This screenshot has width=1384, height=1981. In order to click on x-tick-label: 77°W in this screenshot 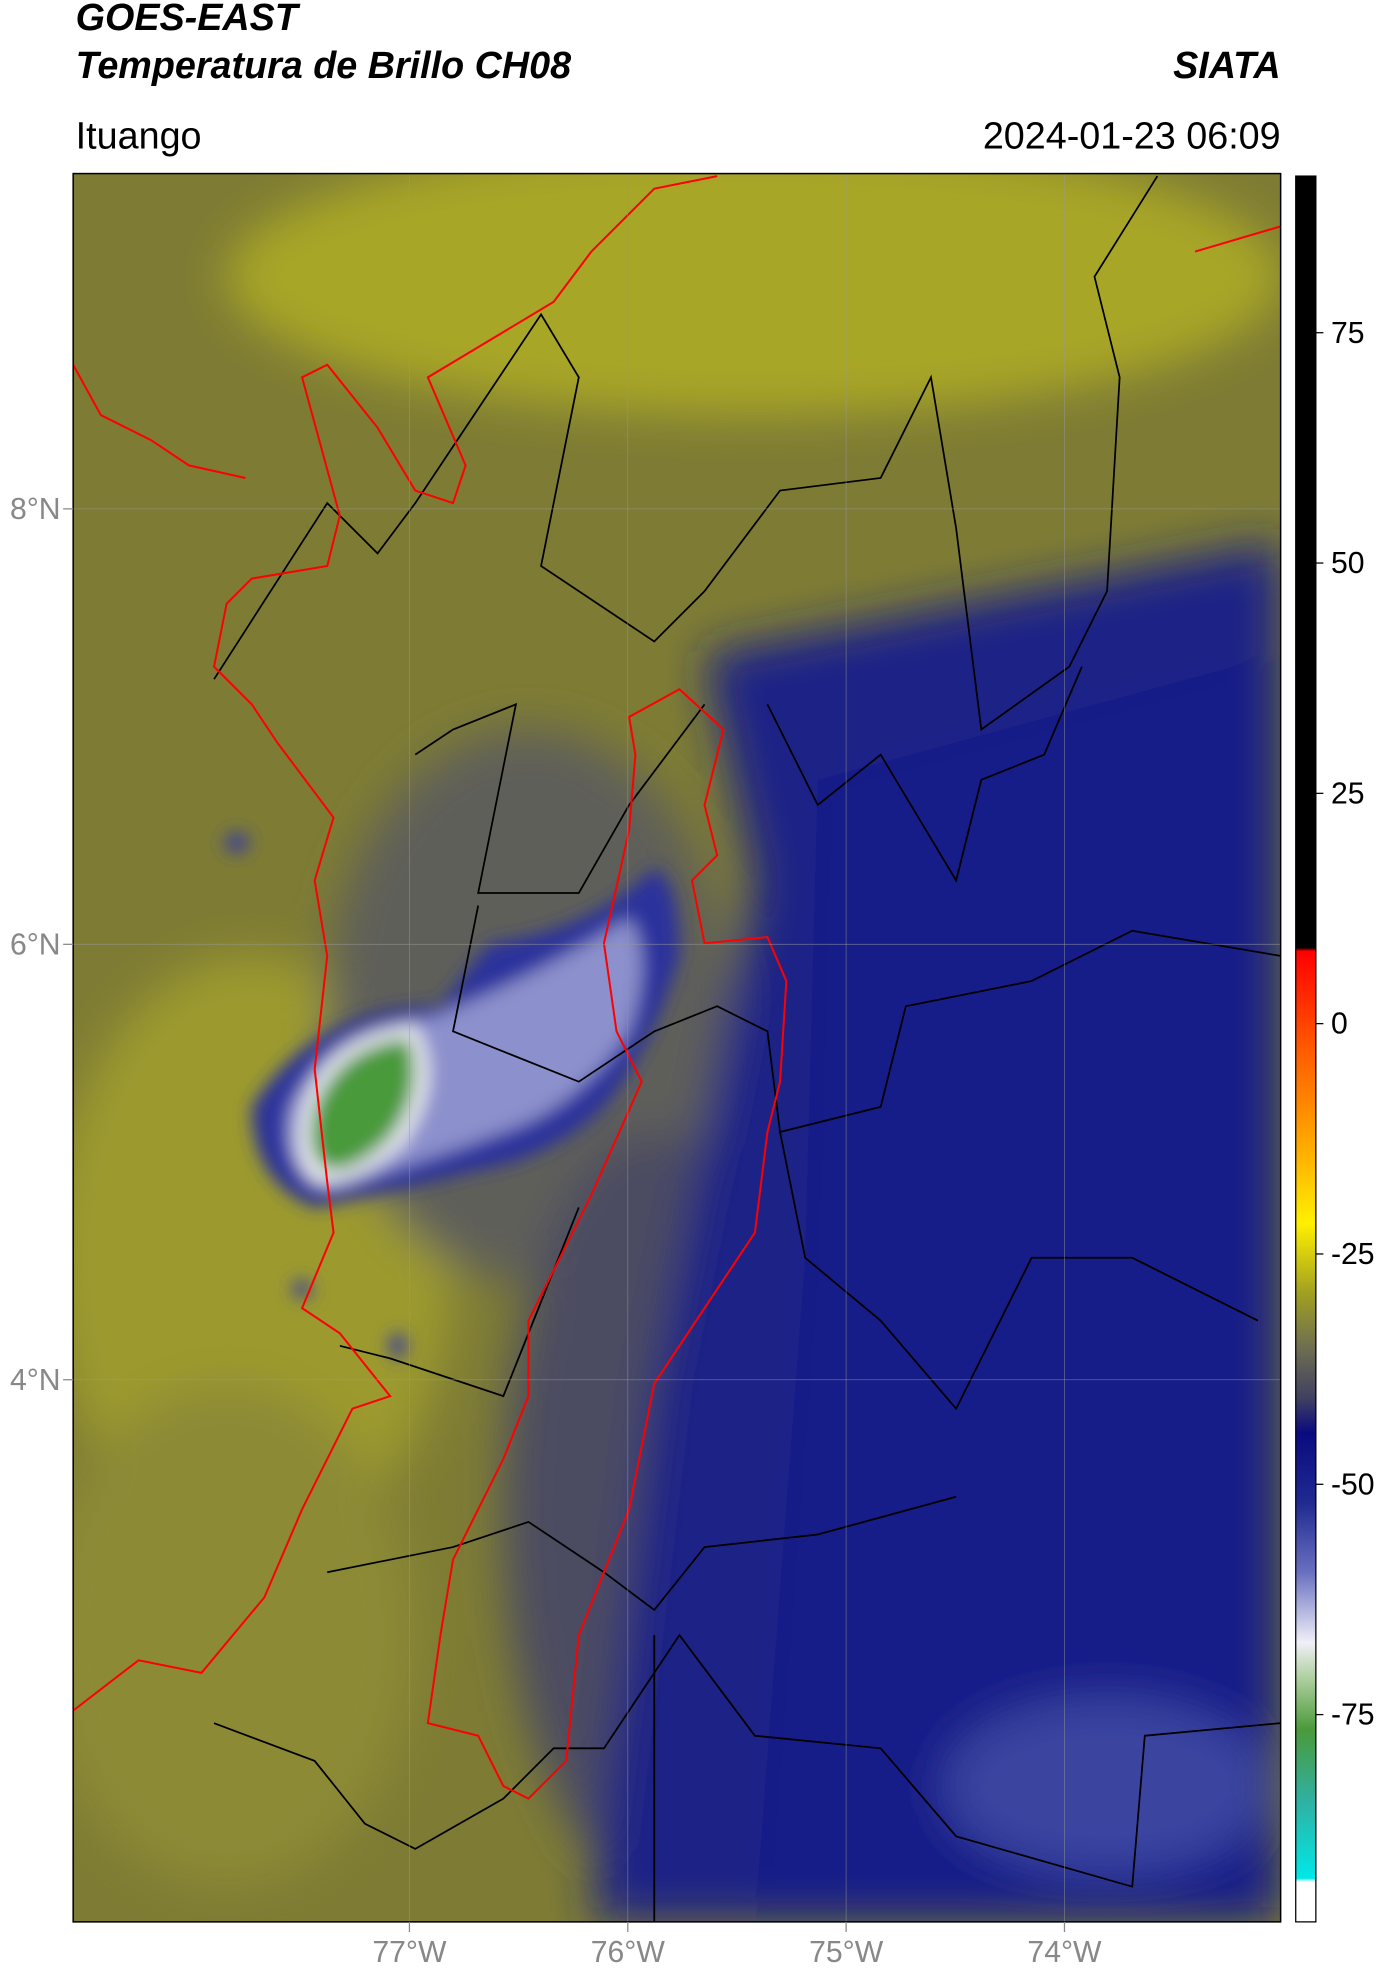, I will do `click(409, 1952)`.